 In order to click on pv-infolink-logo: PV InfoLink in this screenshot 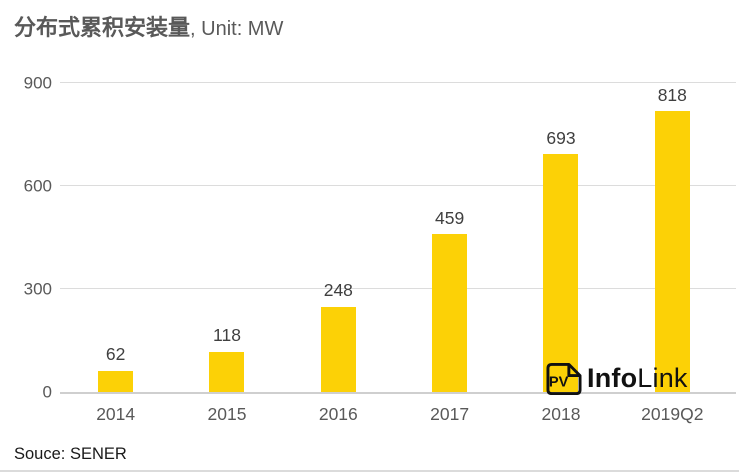, I will do `click(617, 378)`.